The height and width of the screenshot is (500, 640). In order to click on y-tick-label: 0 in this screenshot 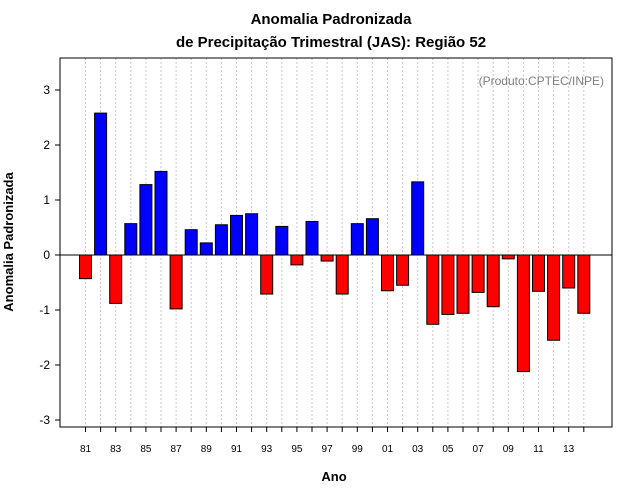, I will do `click(46, 255)`.